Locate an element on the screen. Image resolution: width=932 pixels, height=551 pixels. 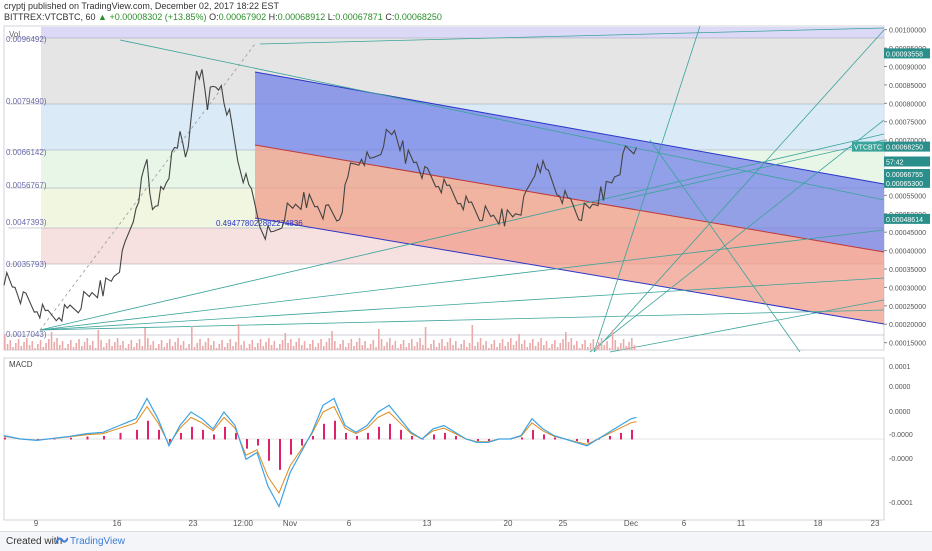
x-tick-label: 18 is located at coordinates (818, 523).